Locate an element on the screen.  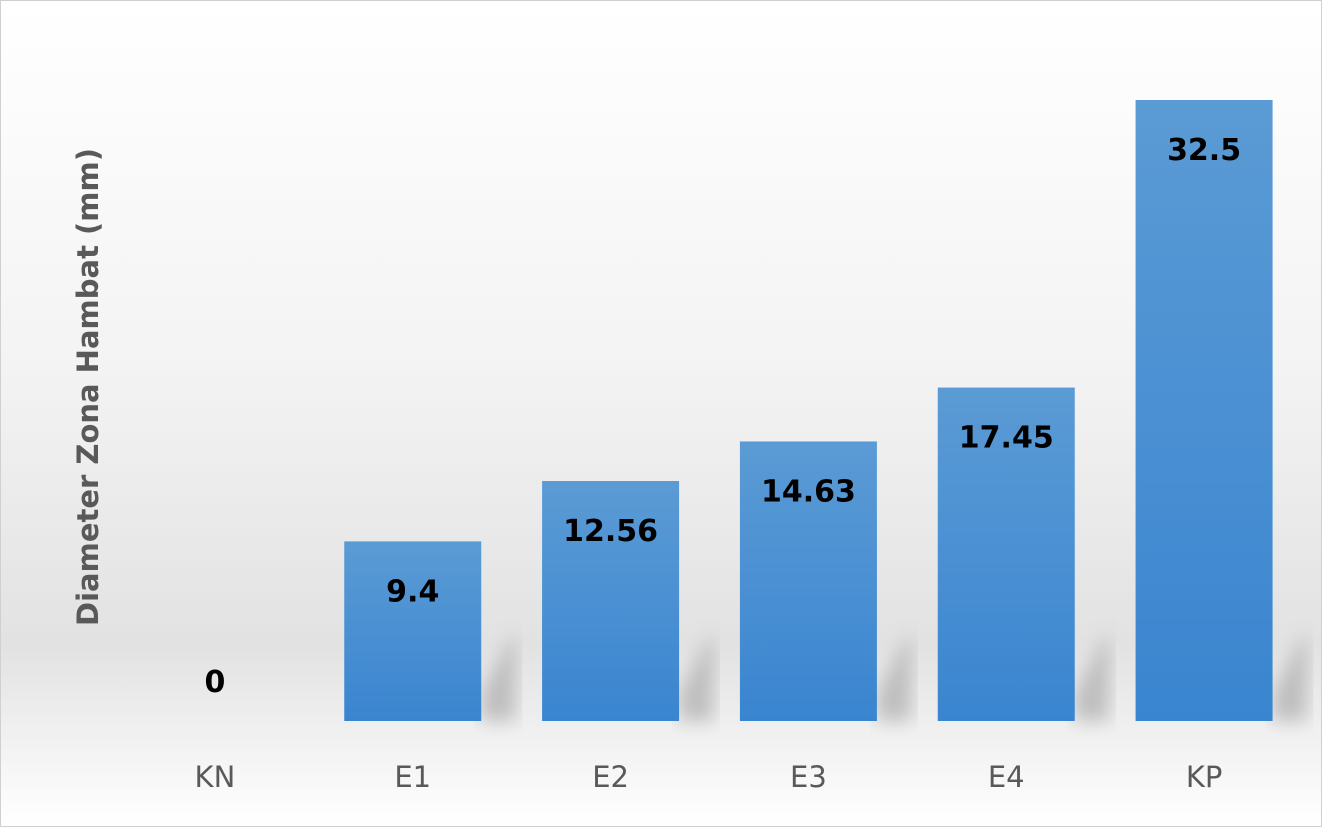
x-tick-label-e2: E2 is located at coordinates (610, 777).